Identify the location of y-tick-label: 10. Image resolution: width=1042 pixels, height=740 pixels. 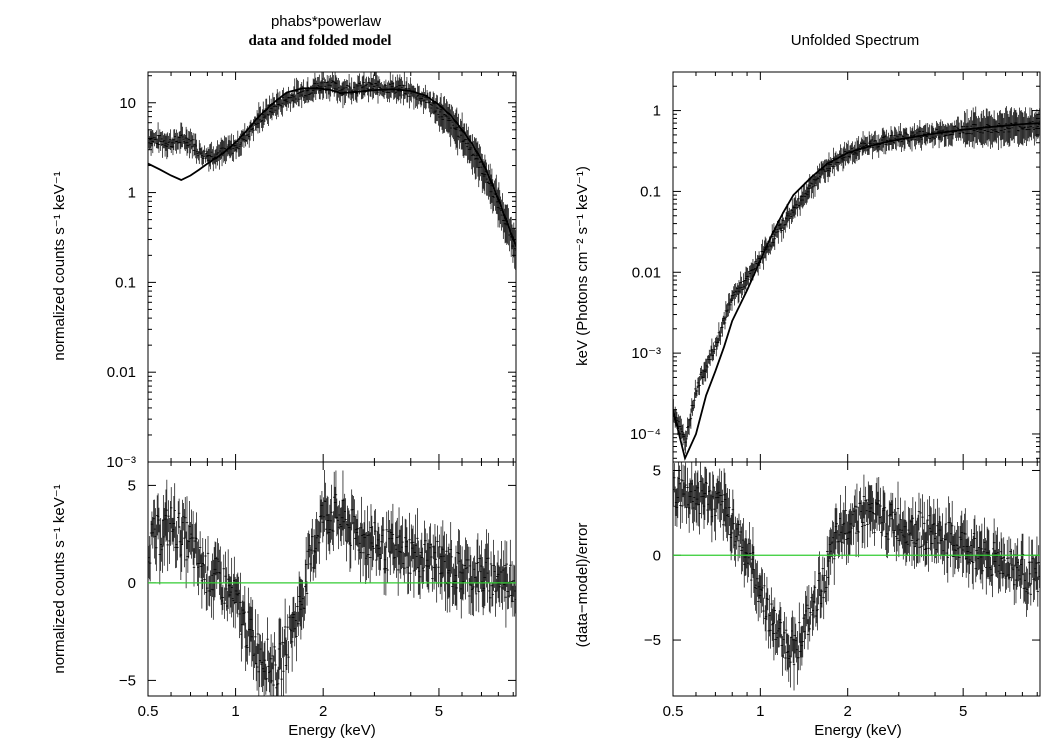
(127, 103).